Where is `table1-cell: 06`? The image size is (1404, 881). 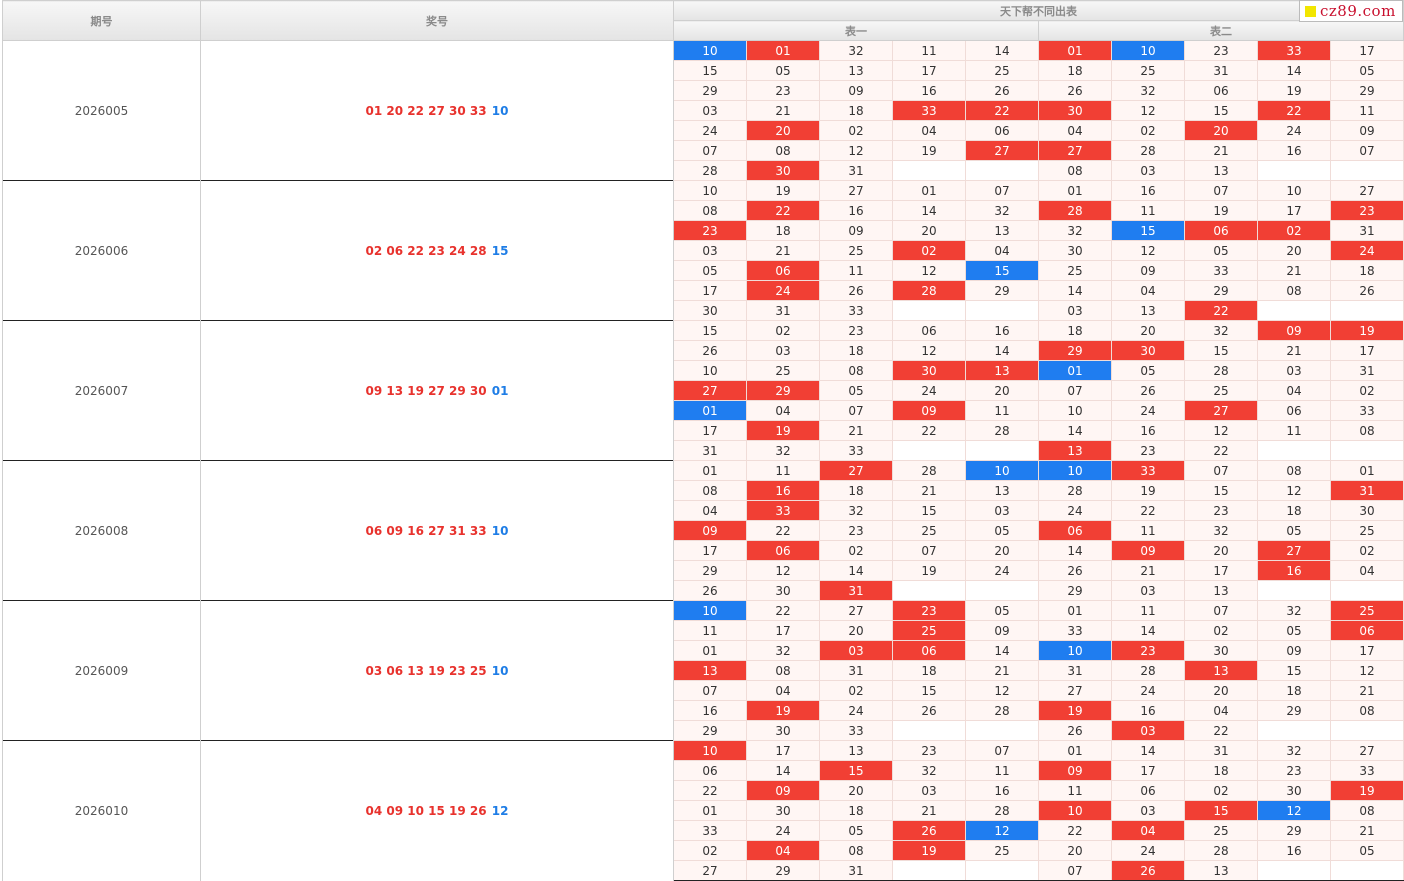 table1-cell: 06 is located at coordinates (783, 550).